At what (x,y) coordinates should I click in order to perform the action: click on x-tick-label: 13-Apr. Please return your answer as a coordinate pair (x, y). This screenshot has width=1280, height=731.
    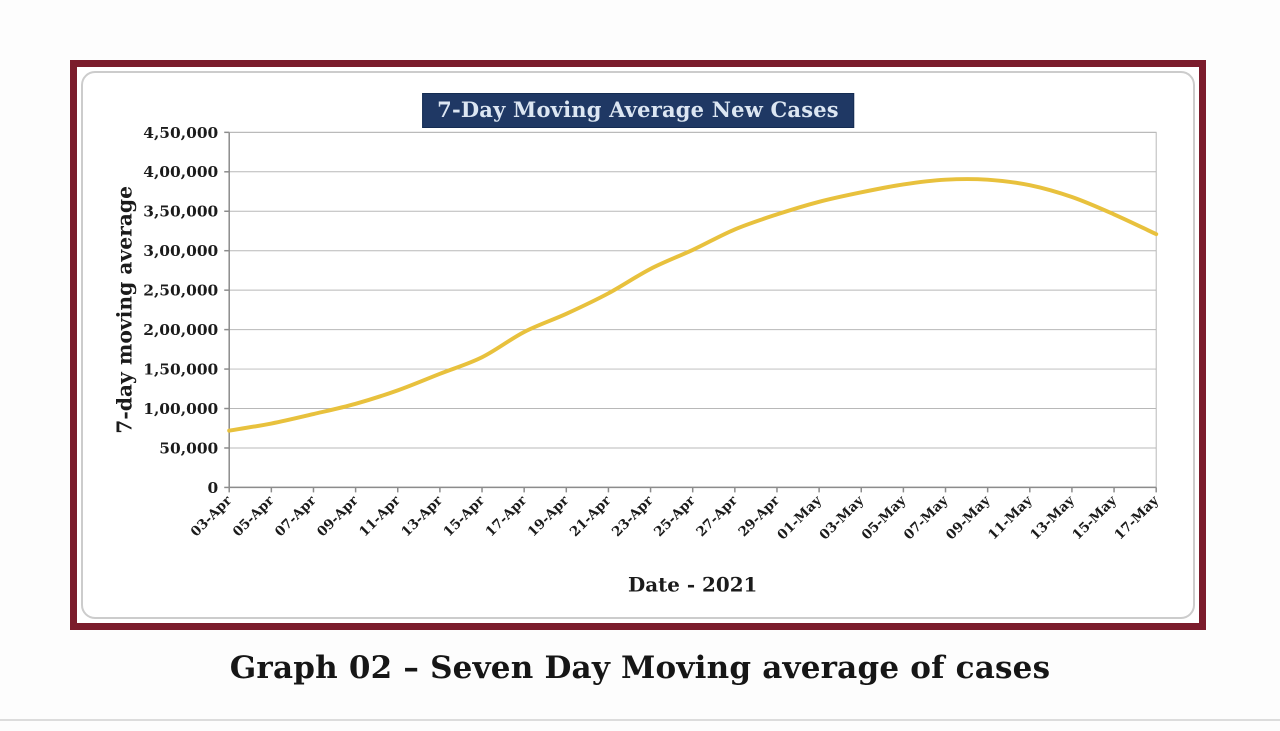
    Looking at the image, I should click on (422, 516).